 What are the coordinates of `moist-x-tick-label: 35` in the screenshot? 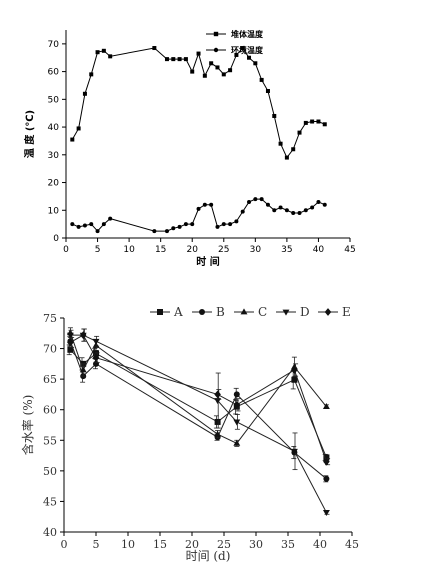 It's located at (288, 544).